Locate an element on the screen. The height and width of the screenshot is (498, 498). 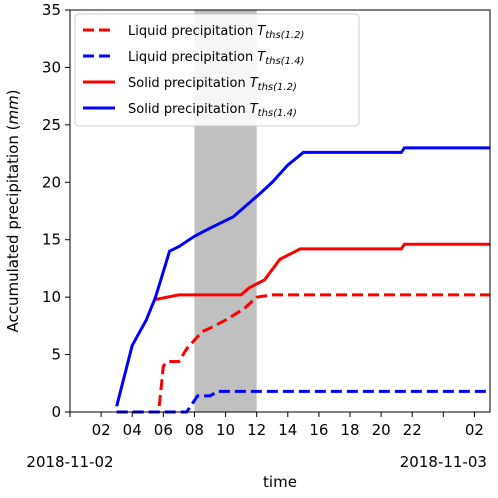
x-tick-label: 22 is located at coordinates (412, 430).